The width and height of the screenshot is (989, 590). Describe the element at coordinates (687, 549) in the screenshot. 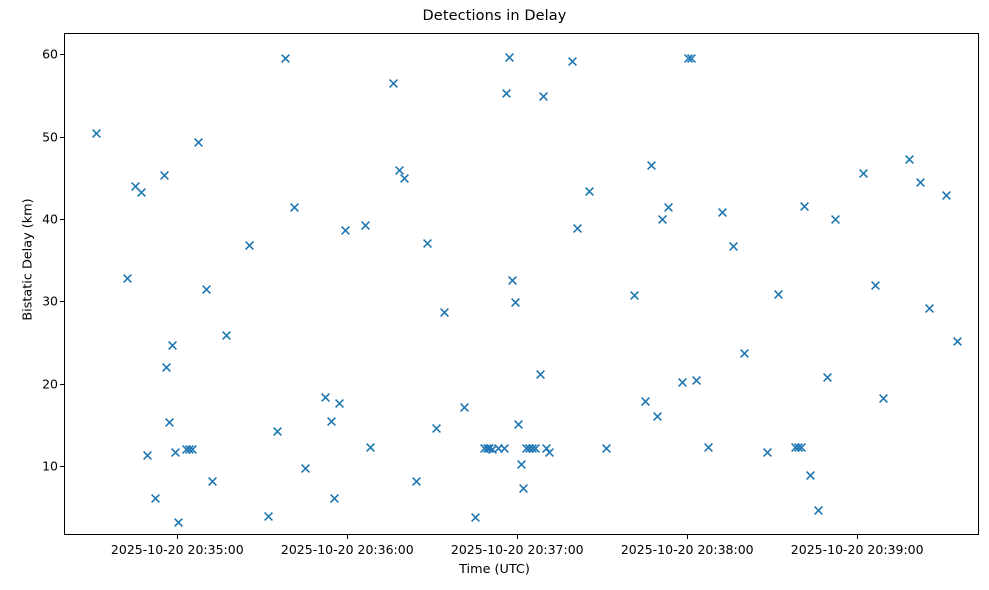

I see `x-tick-label: 2025-10-20 20:38:00` at that location.